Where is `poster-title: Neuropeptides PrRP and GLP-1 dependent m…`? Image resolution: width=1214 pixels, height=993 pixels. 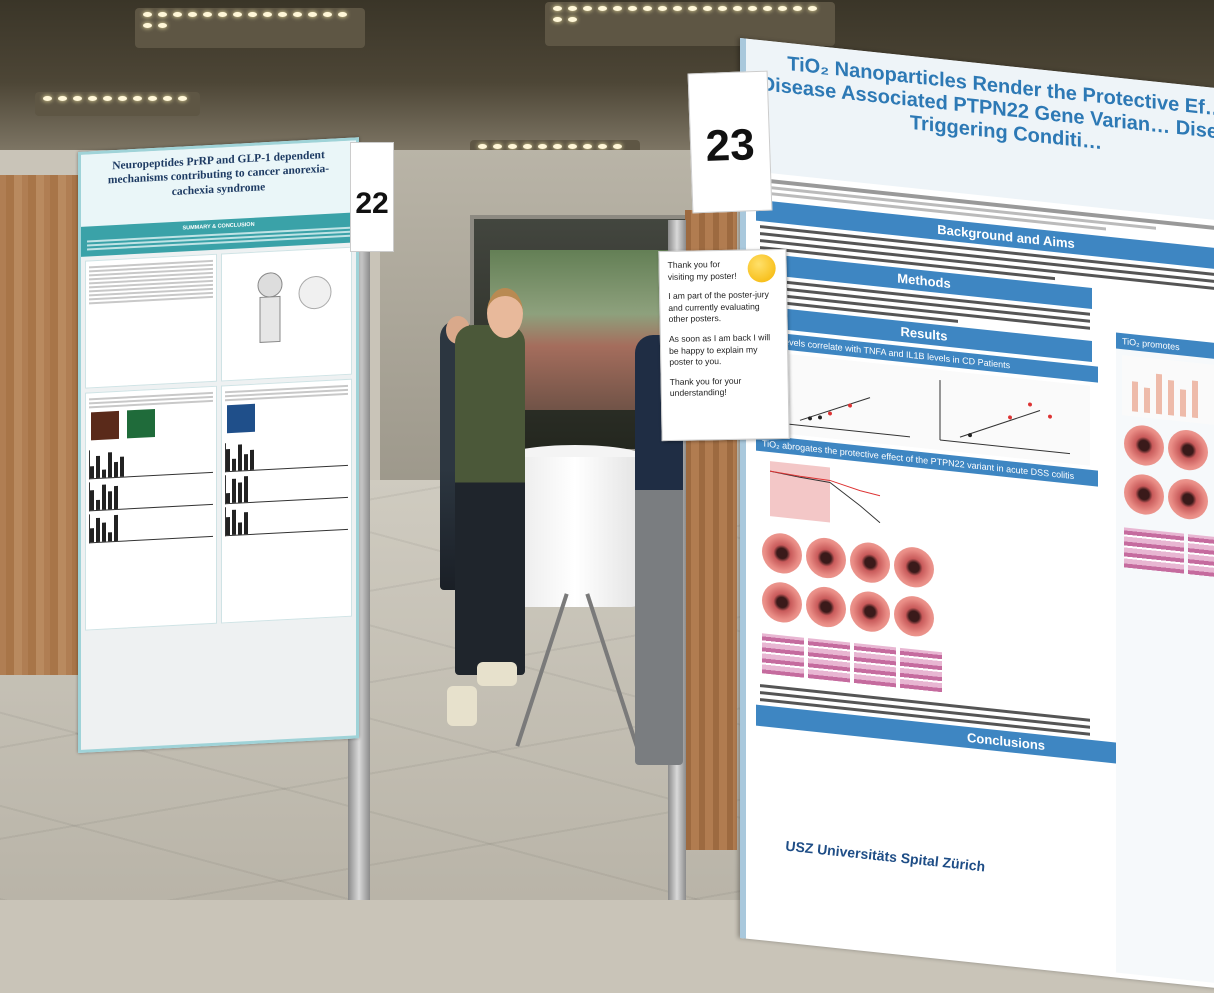 poster-title: Neuropeptides PrRP and GLP-1 dependent m… is located at coordinates (218, 173).